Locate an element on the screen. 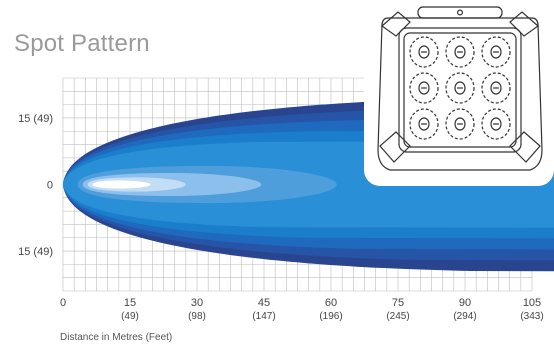 The height and width of the screenshot is (352, 554). x-tick-label: 45 is located at coordinates (264, 303).